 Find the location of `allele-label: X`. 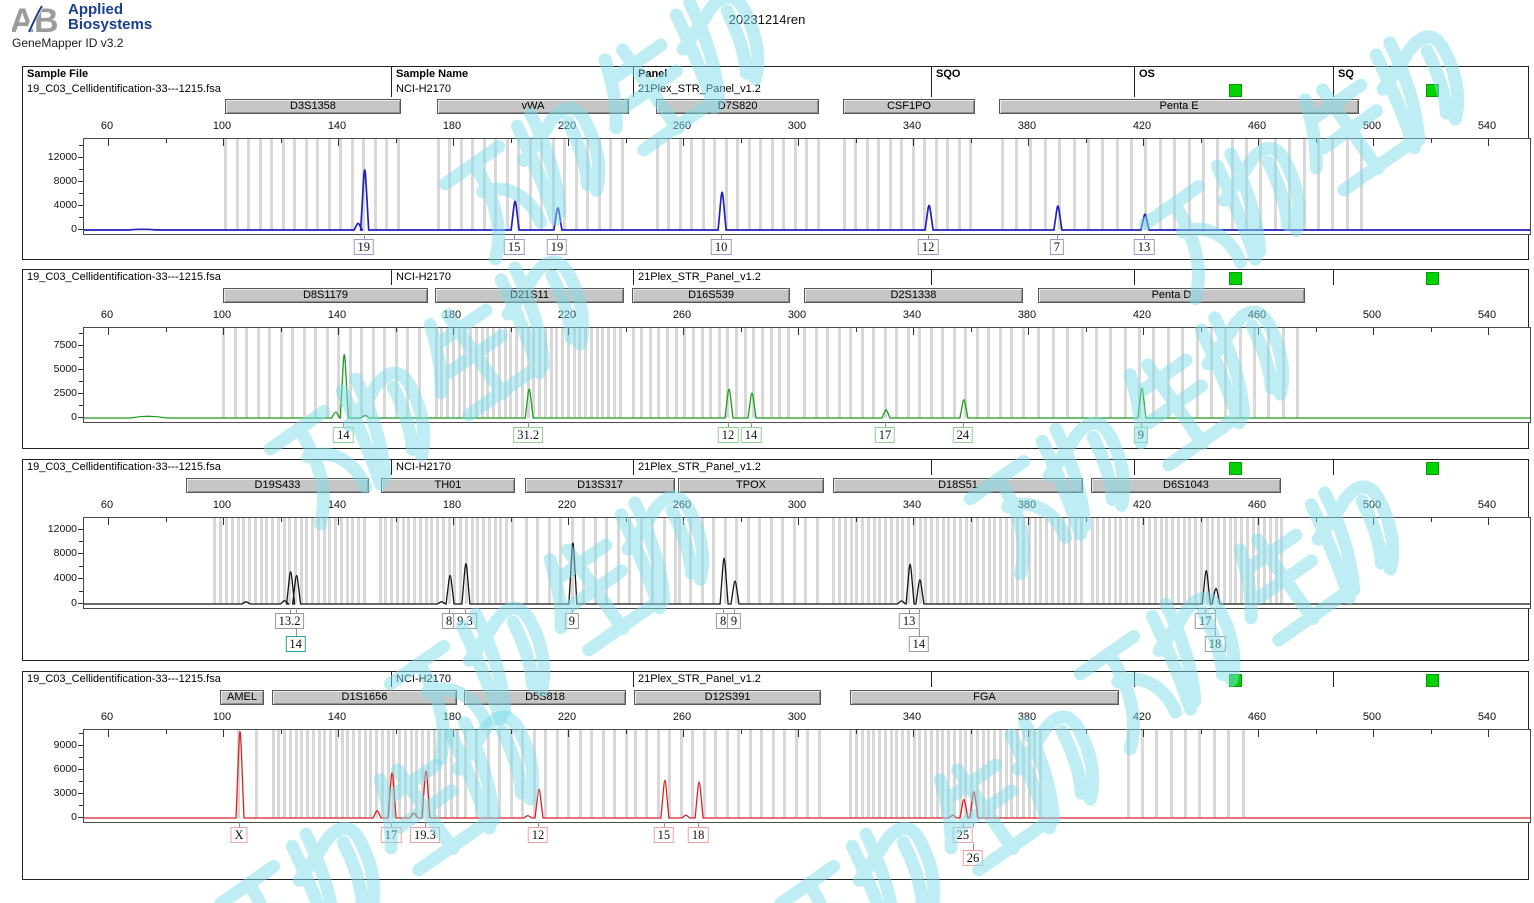

allele-label: X is located at coordinates (239, 835).